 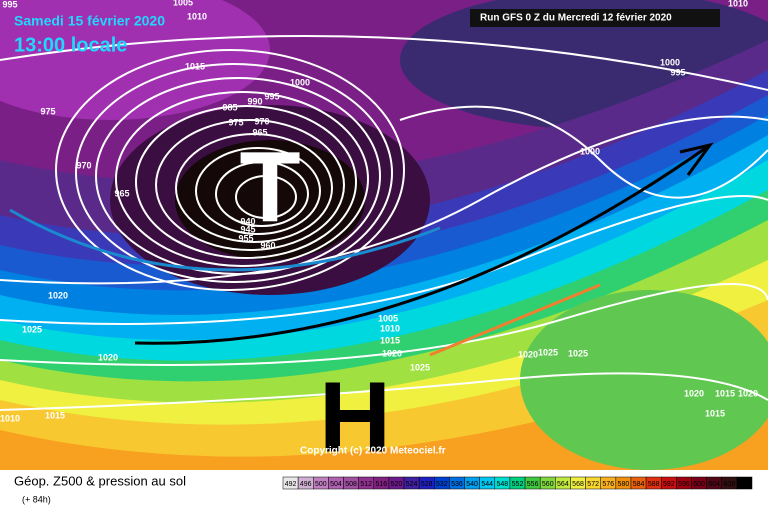 I want to click on color-swatch, so click(x=744, y=483).